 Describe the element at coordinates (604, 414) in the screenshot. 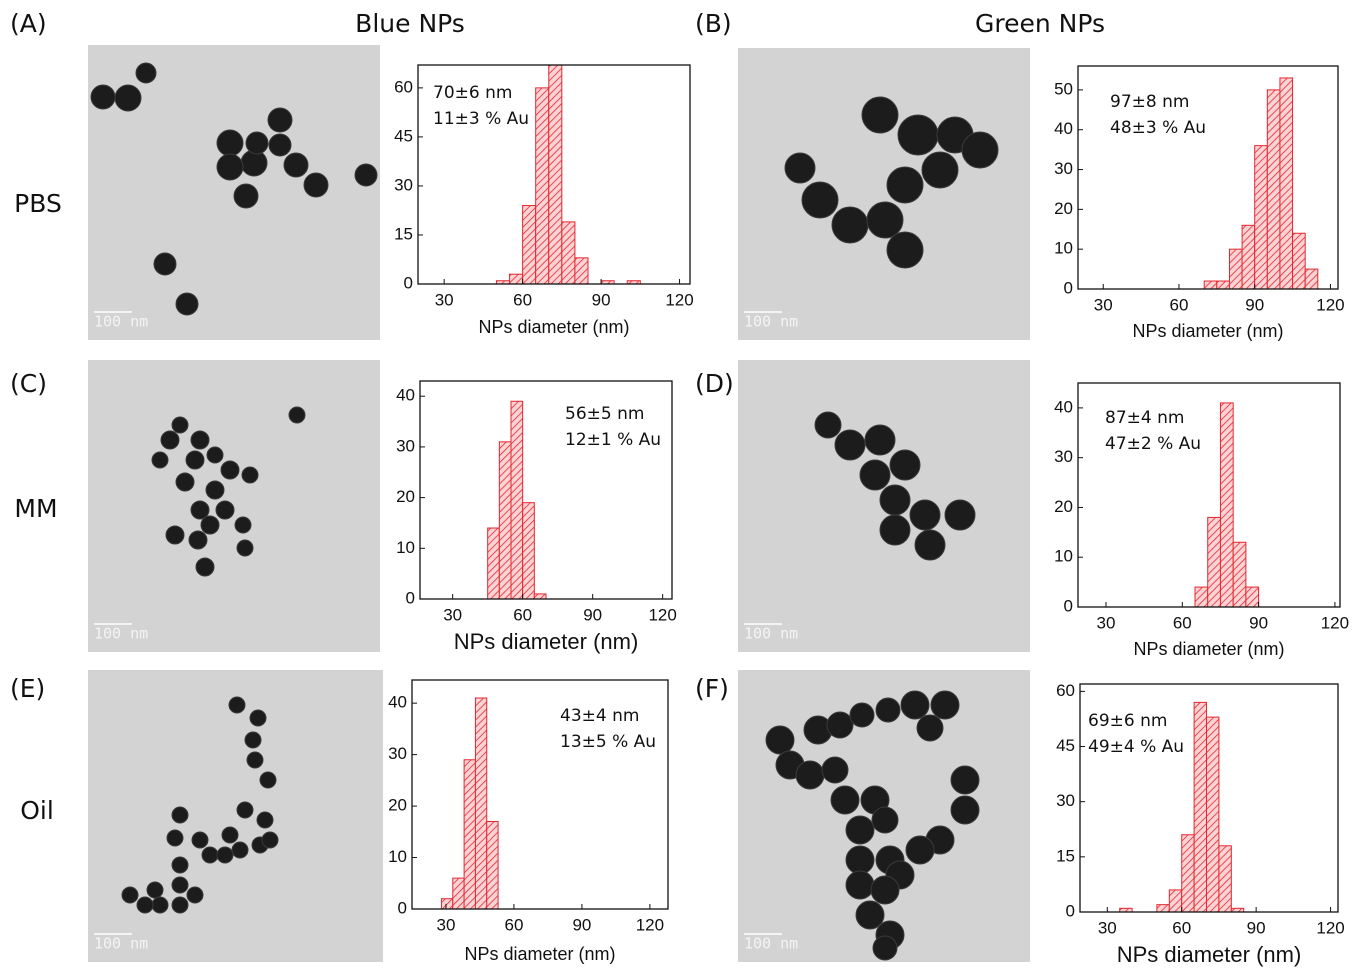

I see `annotation: 56±5 nm` at that location.